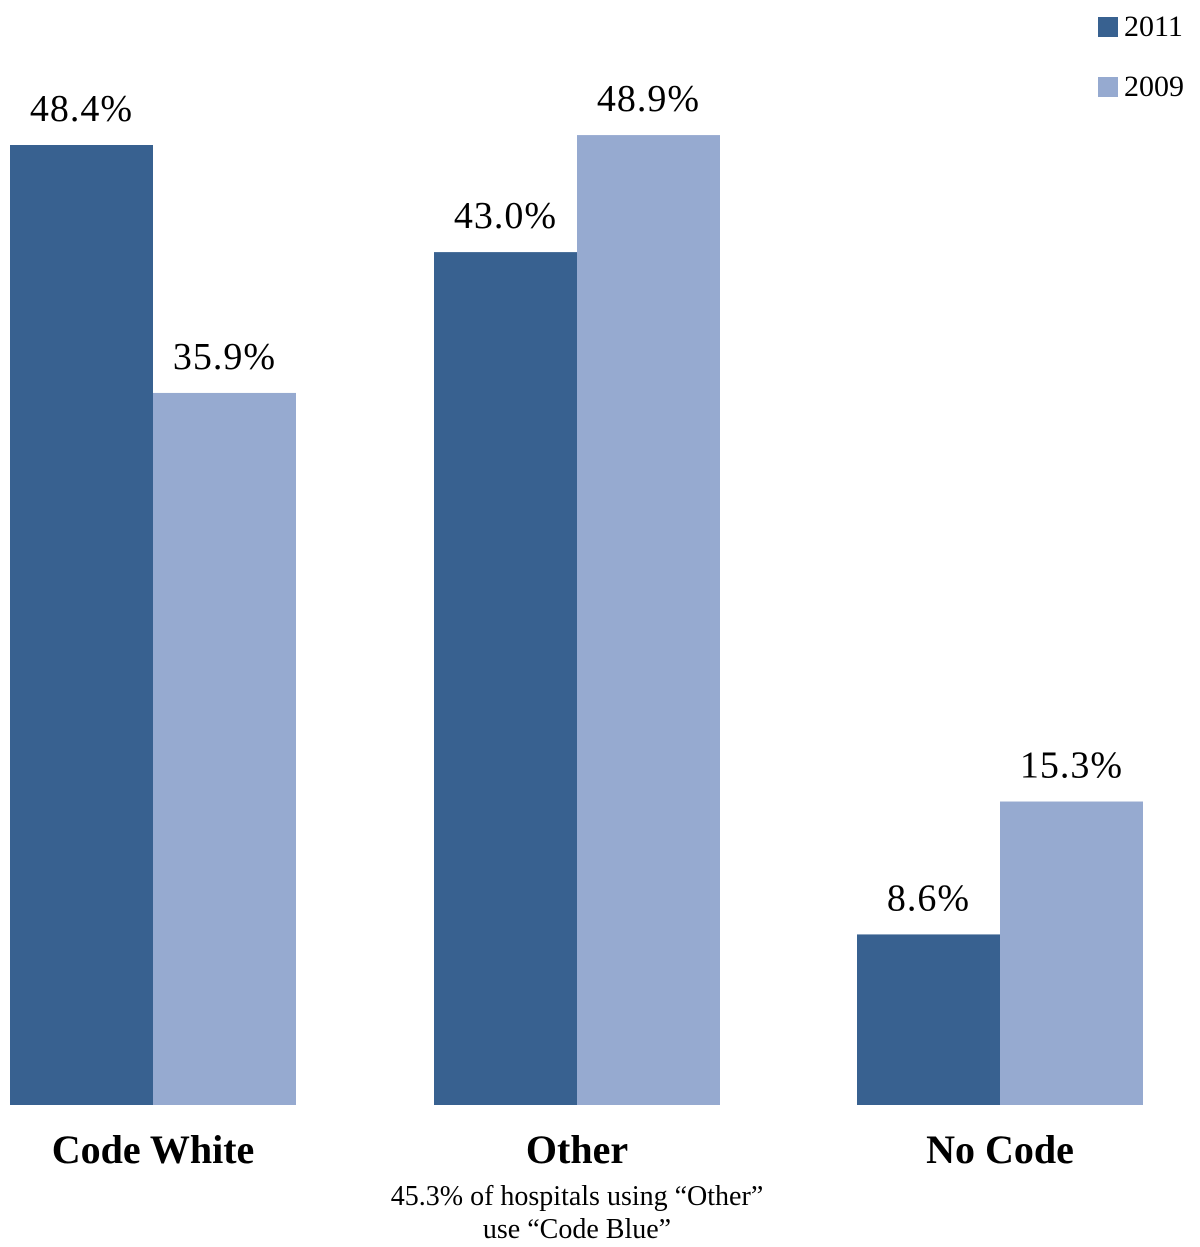 The width and height of the screenshot is (1200, 1247). What do you see at coordinates (505, 679) in the screenshot?
I see `bar-other-2011` at bounding box center [505, 679].